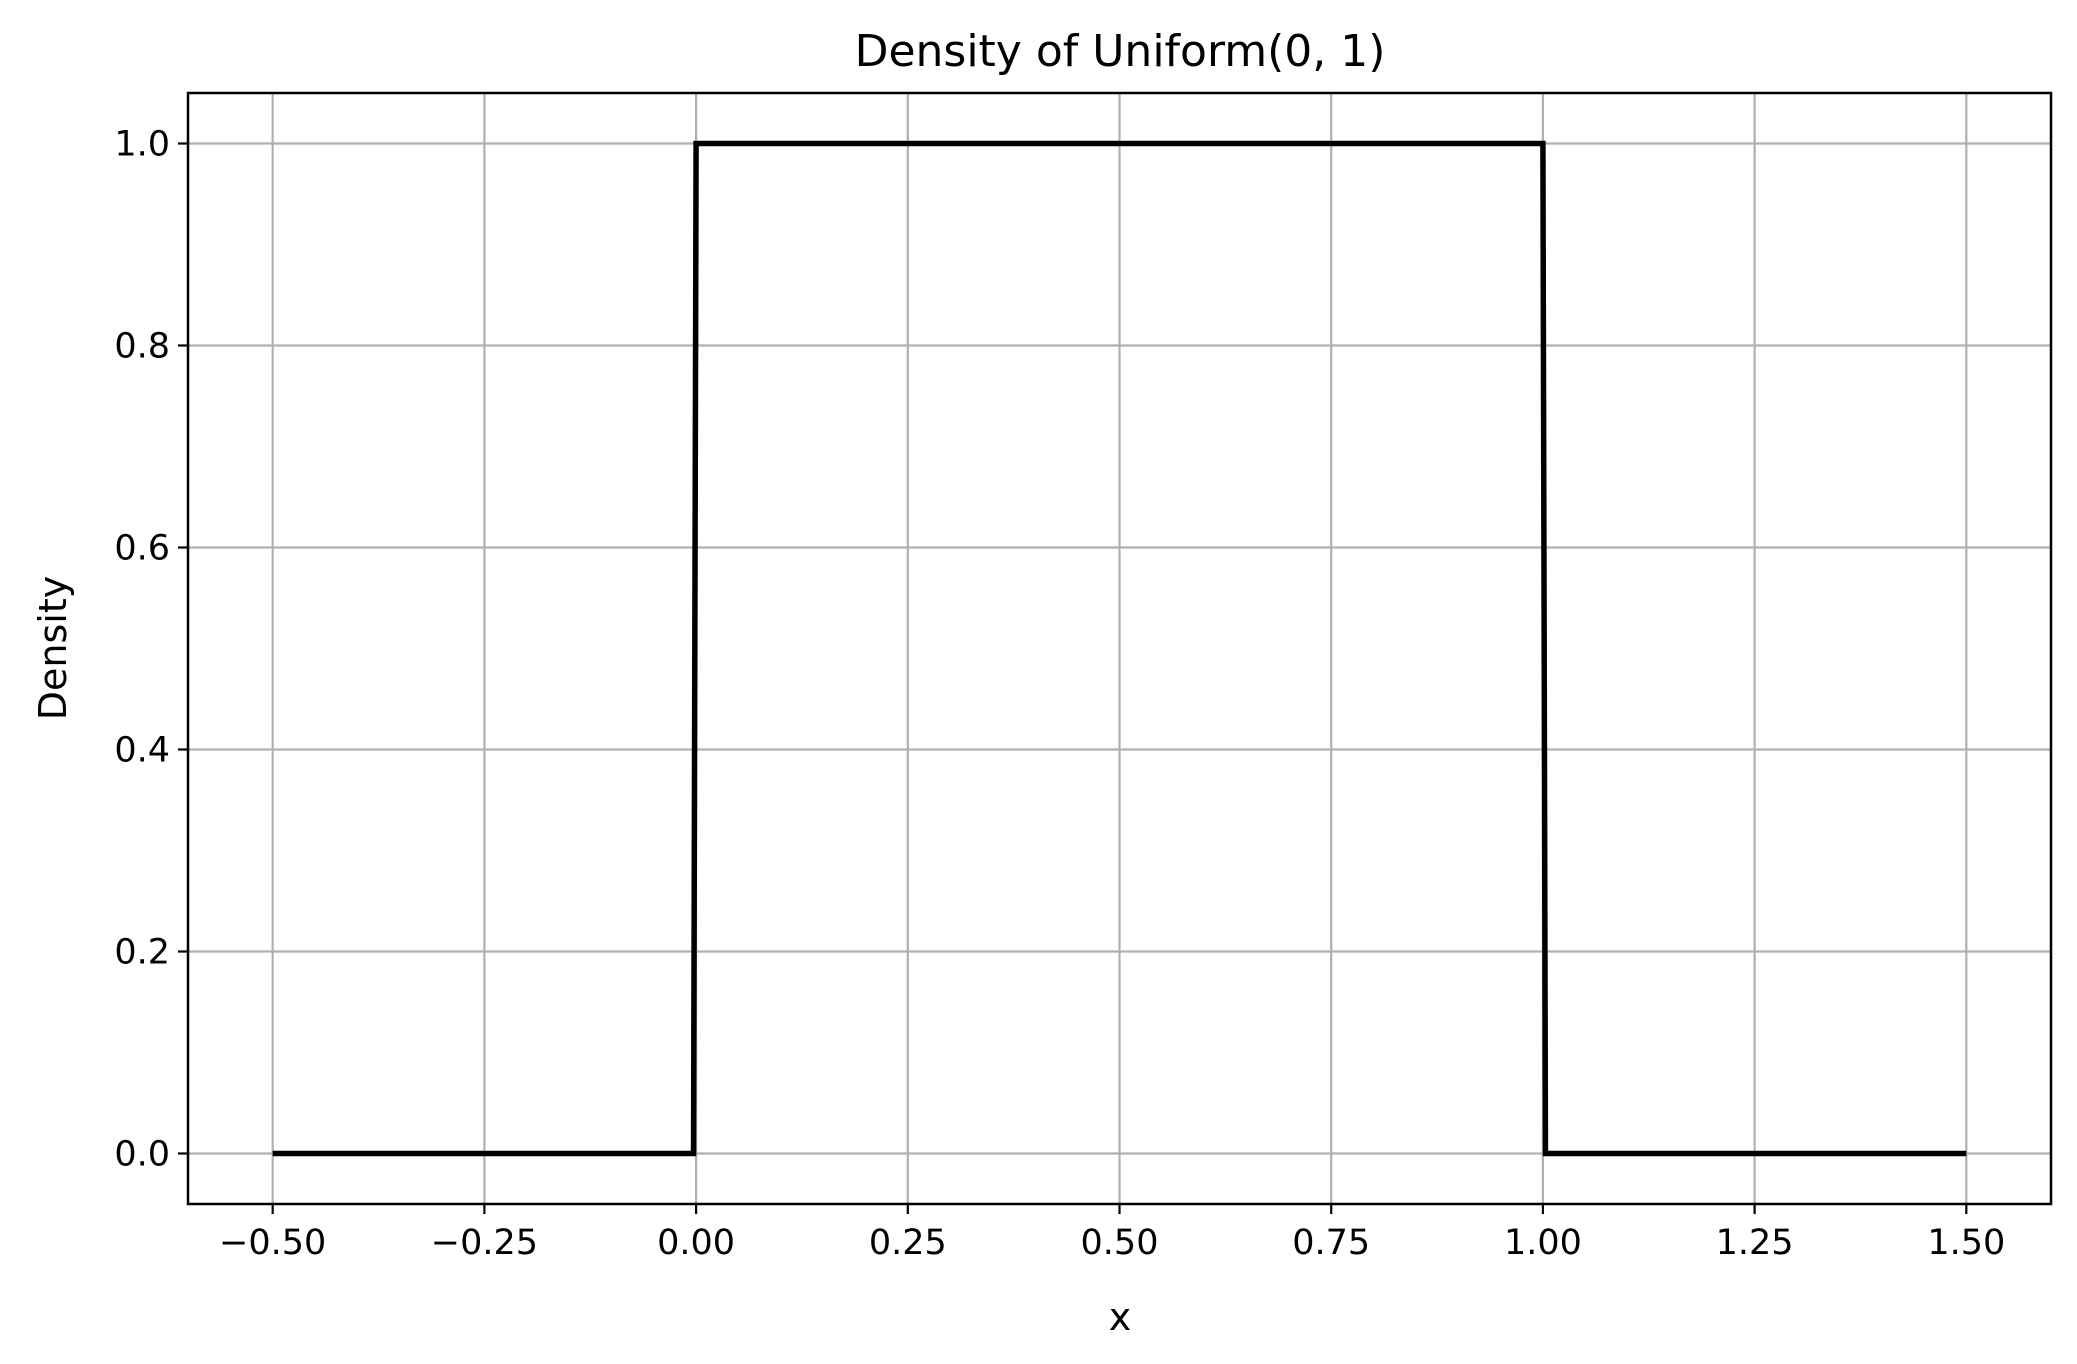  What do you see at coordinates (1331, 1243) in the screenshot?
I see `x-tick-label: 0.75` at bounding box center [1331, 1243].